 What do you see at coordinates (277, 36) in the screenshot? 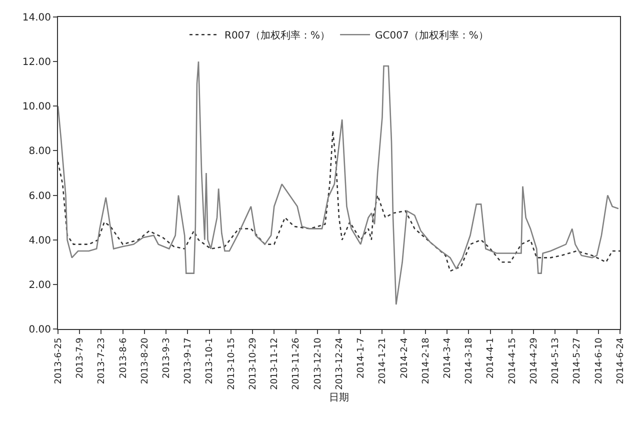
I see `legend-label: R007（加权利率：%）` at bounding box center [277, 36].